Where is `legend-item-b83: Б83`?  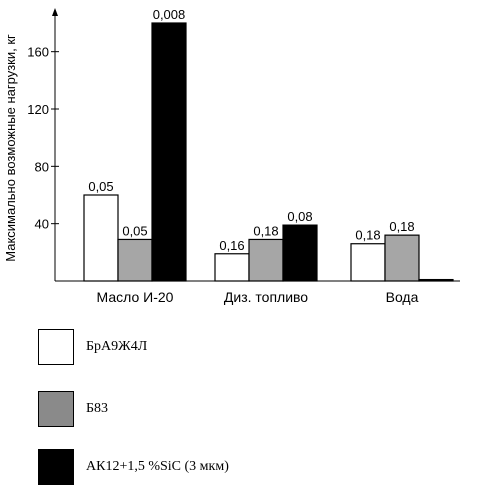
legend-item-b83: Б83 is located at coordinates (73, 409).